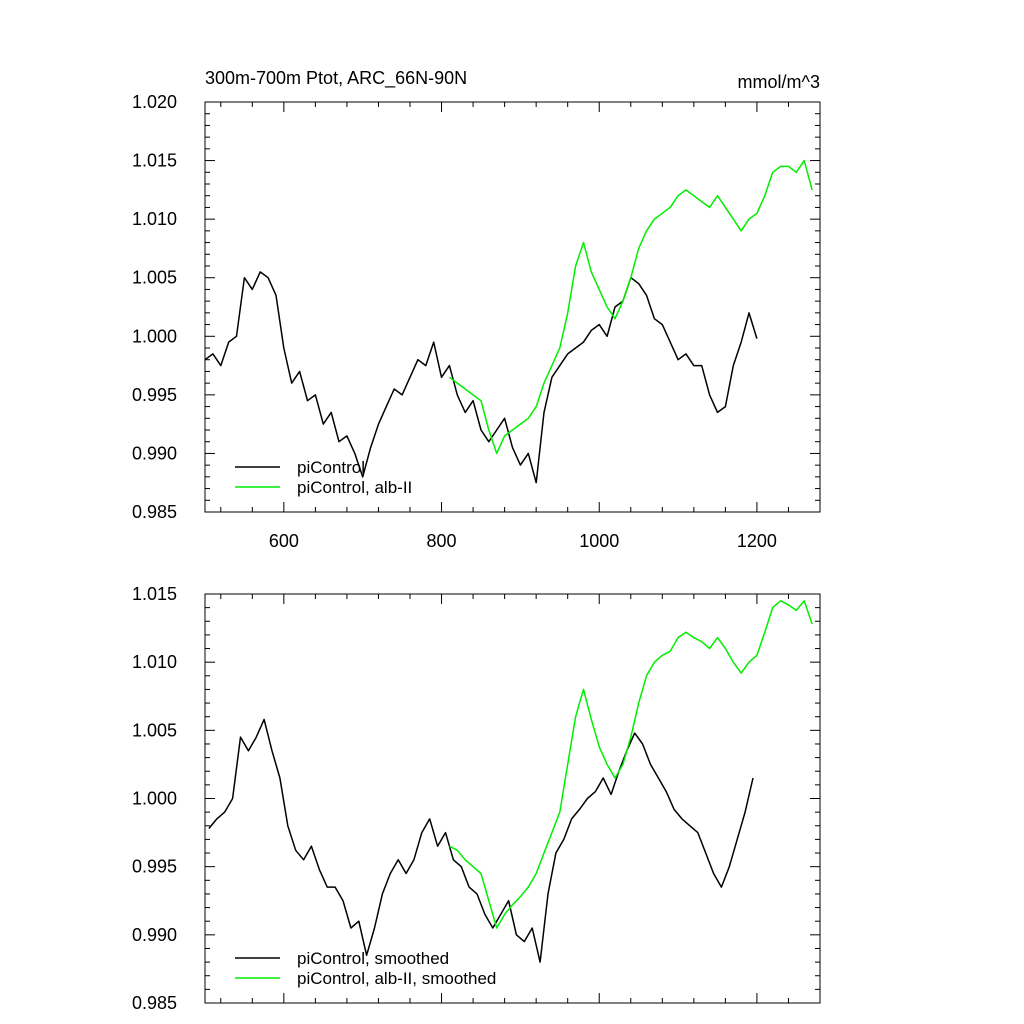 This screenshot has height=1024, width=1024. Describe the element at coordinates (354, 487) in the screenshot. I see `legend-label: piControl, alb-II` at that location.